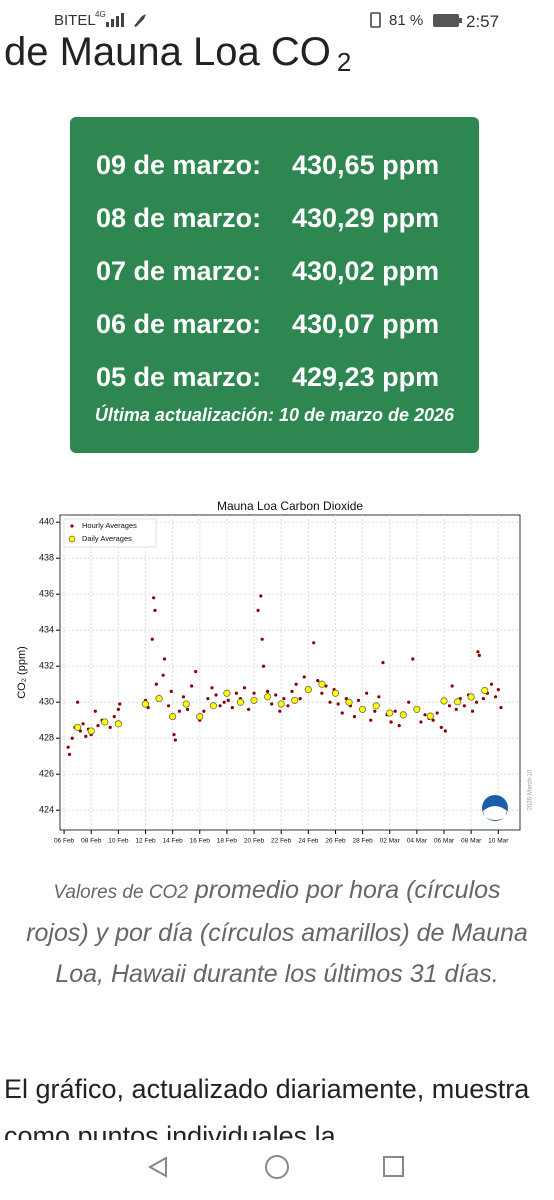 The width and height of the screenshot is (554, 1200). I want to click on y-tick-label: 436, so click(46, 594).